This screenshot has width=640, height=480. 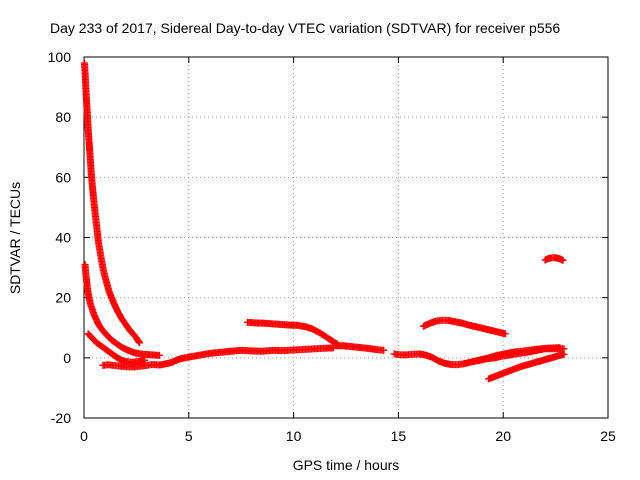 What do you see at coordinates (503, 436) in the screenshot?
I see `x-tick-label: 20` at bounding box center [503, 436].